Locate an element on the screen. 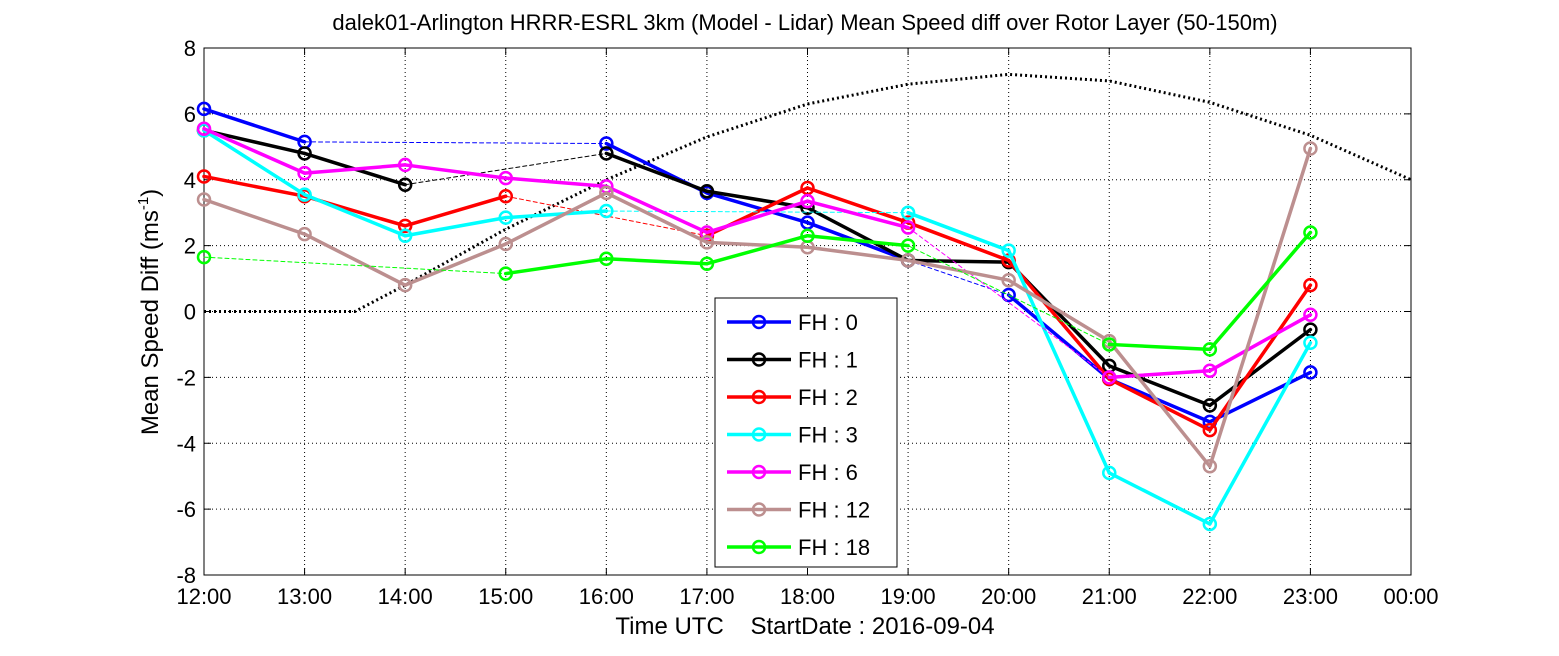 This screenshot has width=1559, height=656. legend-item: FH : 3 is located at coordinates (792, 435).